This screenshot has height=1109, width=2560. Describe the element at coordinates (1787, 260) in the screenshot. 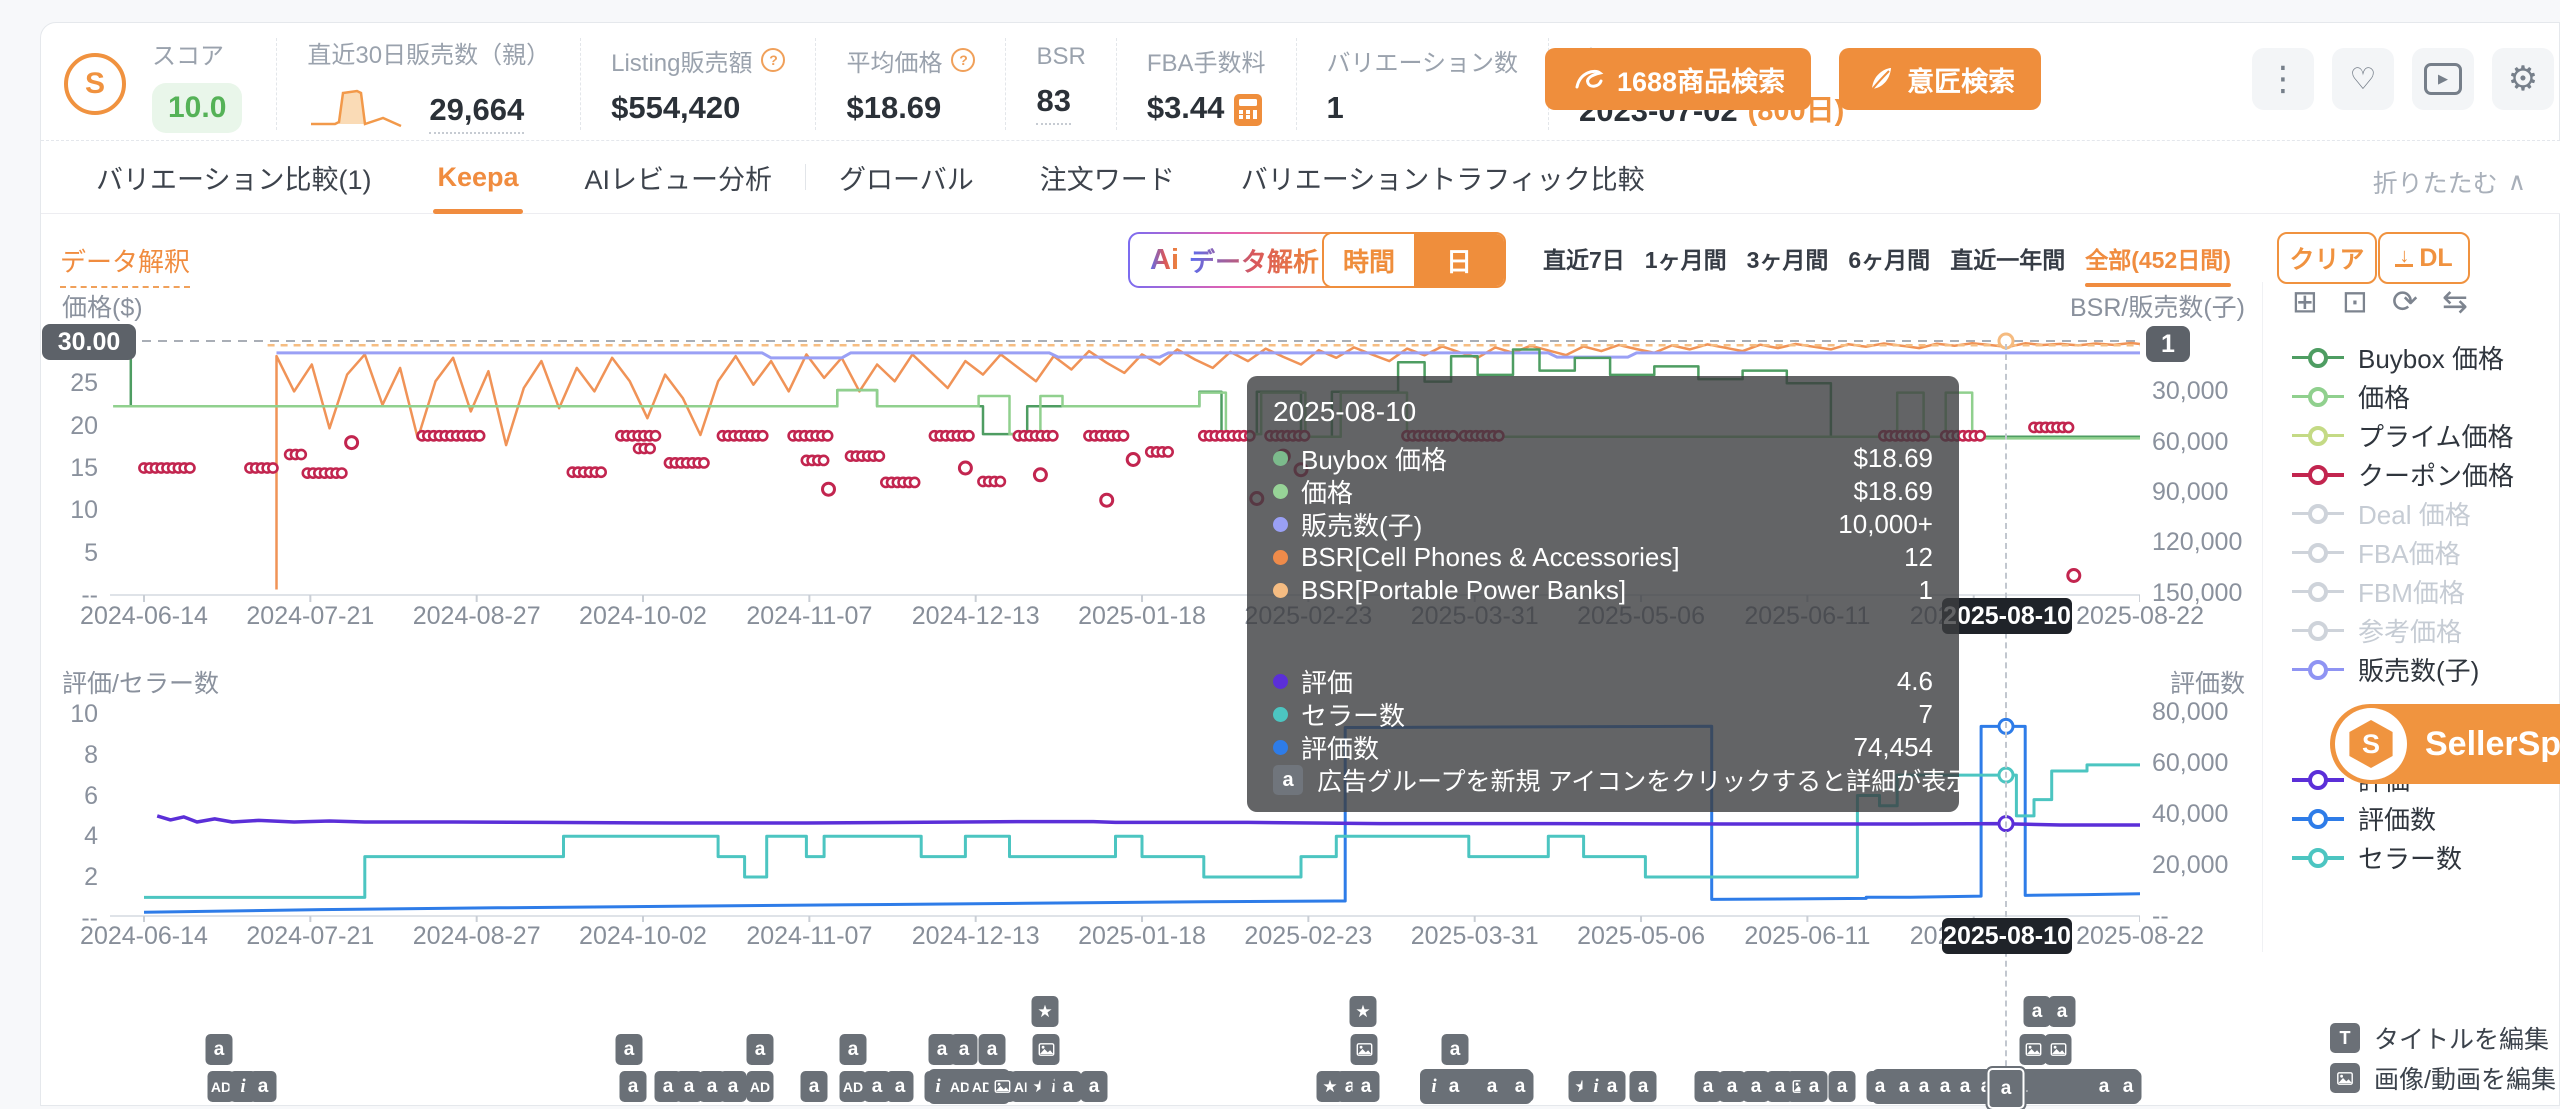

I see `range-2: 3ヶ月間` at that location.